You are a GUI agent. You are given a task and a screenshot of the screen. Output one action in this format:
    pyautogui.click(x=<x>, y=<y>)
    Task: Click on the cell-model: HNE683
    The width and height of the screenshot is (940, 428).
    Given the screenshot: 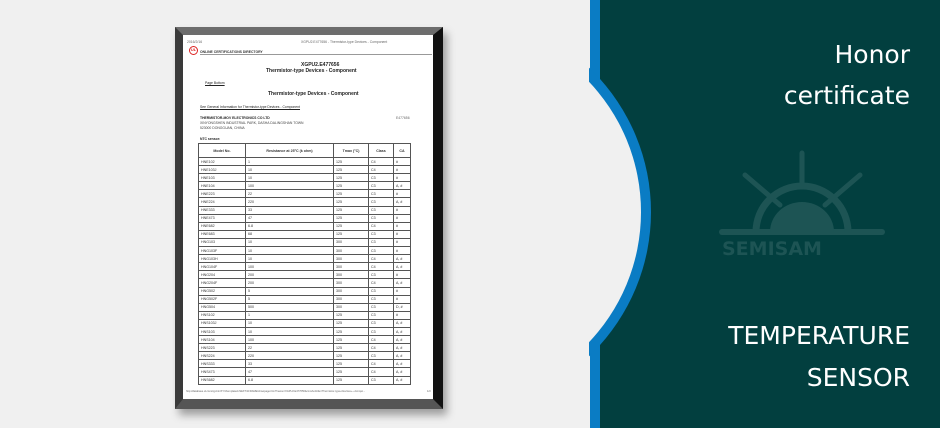 What is the action you would take?
    pyautogui.click(x=222, y=234)
    